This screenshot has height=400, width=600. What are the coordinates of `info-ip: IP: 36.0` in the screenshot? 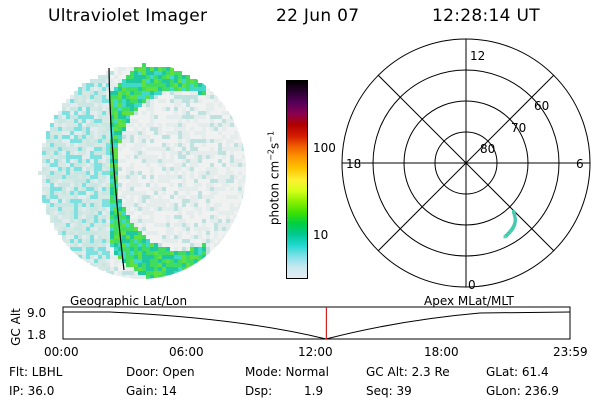 It's located at (32, 391).